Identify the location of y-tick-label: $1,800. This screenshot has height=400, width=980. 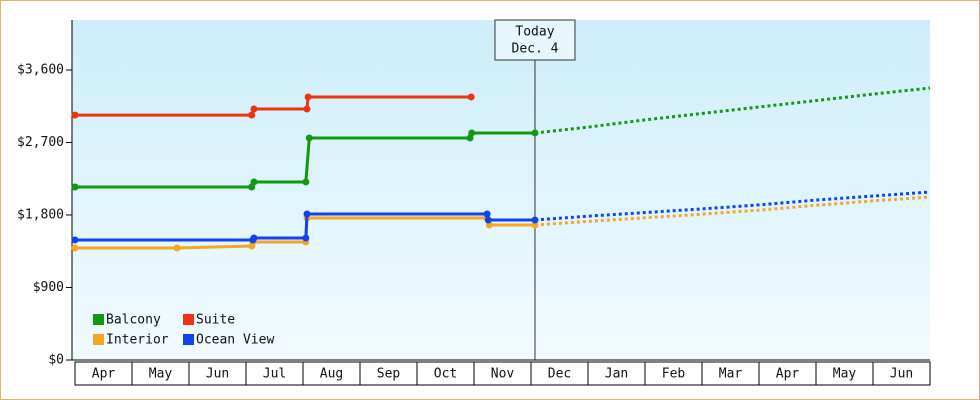
(40, 214).